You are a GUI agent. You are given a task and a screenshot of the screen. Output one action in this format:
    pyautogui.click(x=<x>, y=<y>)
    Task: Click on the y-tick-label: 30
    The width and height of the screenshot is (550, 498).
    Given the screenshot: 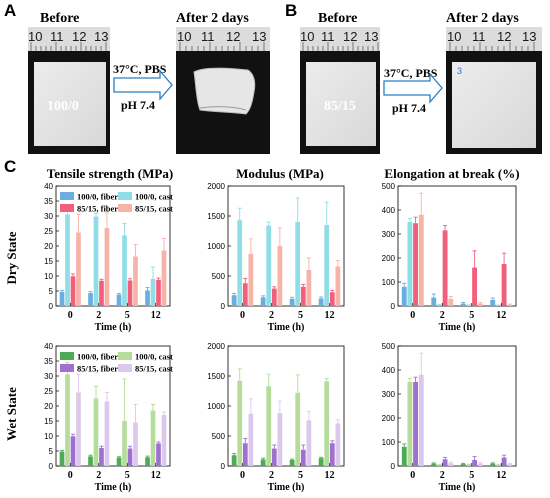 What is the action you would take?
    pyautogui.click(x=48, y=376)
    